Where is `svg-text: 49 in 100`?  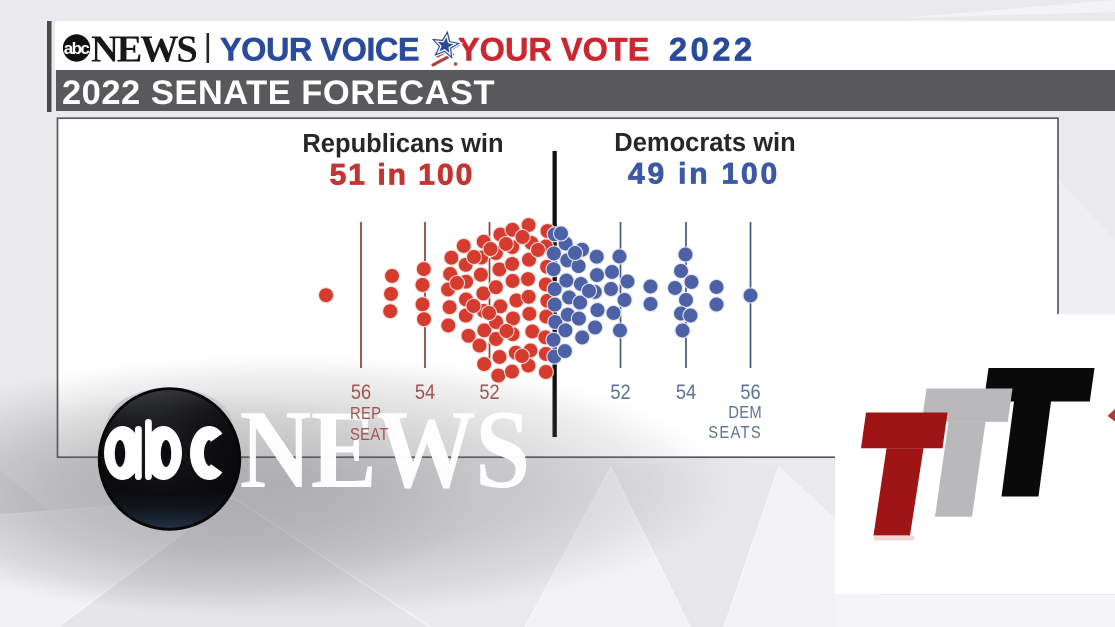
svg-text: 49 in 100 is located at coordinates (704, 174).